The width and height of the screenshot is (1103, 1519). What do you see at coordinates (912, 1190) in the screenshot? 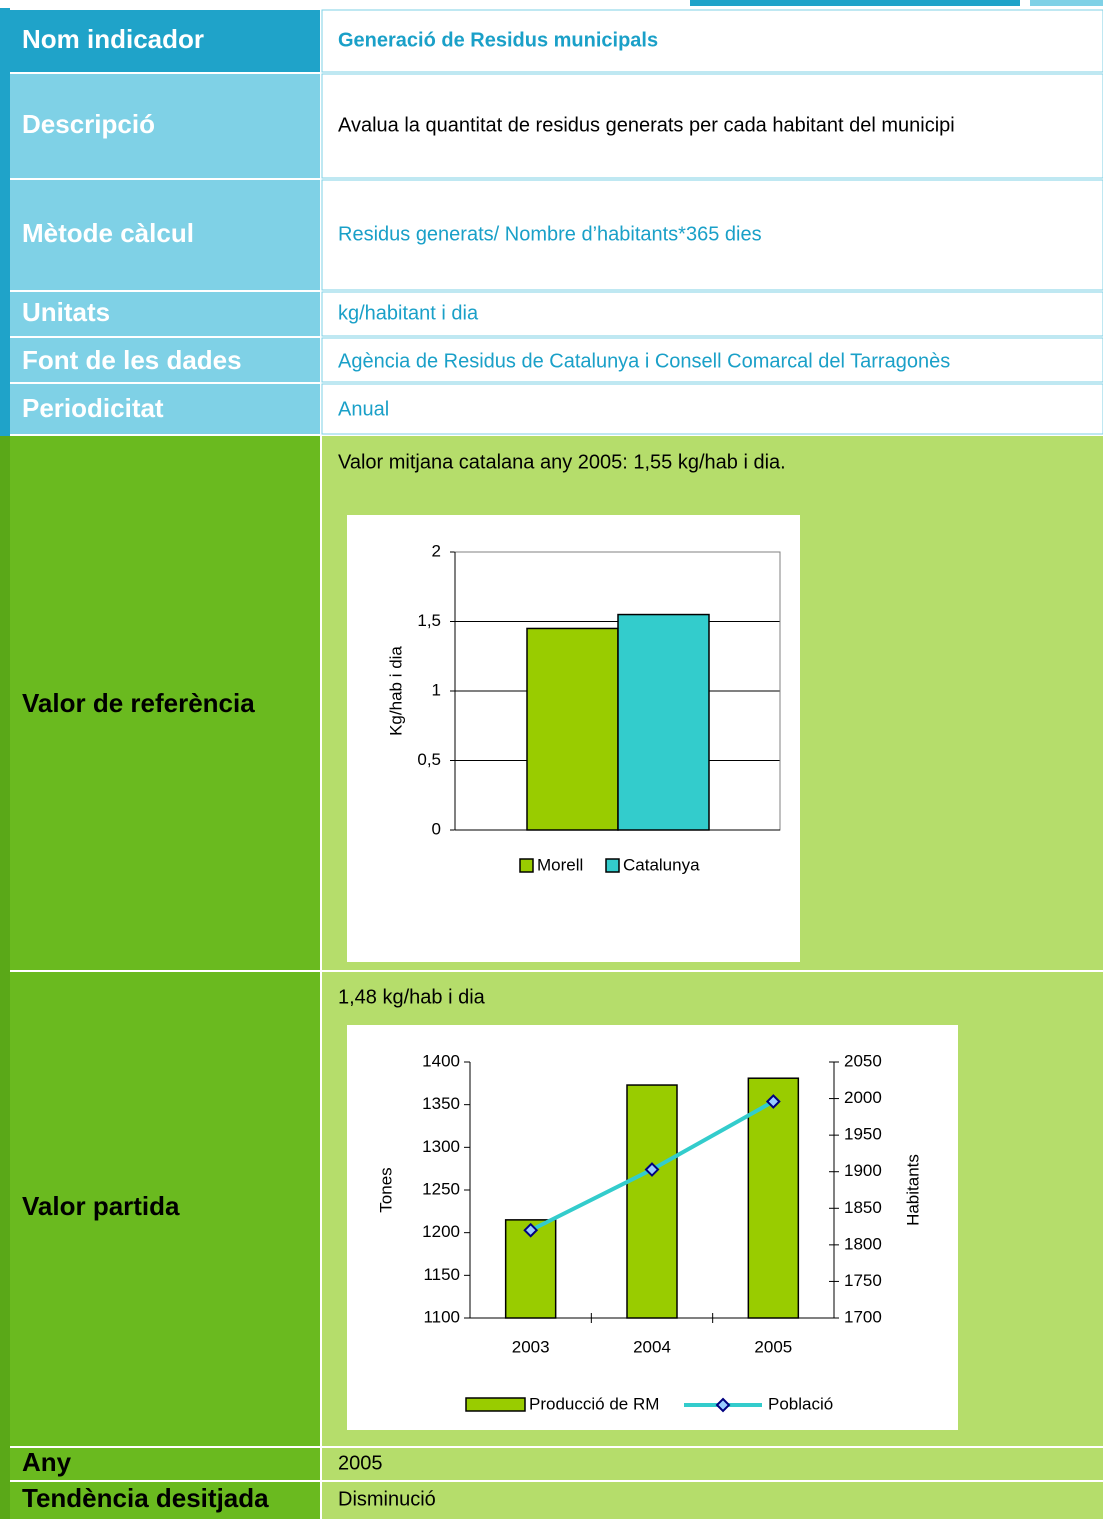
I see `y2-axis-label: Habitants` at bounding box center [912, 1190].